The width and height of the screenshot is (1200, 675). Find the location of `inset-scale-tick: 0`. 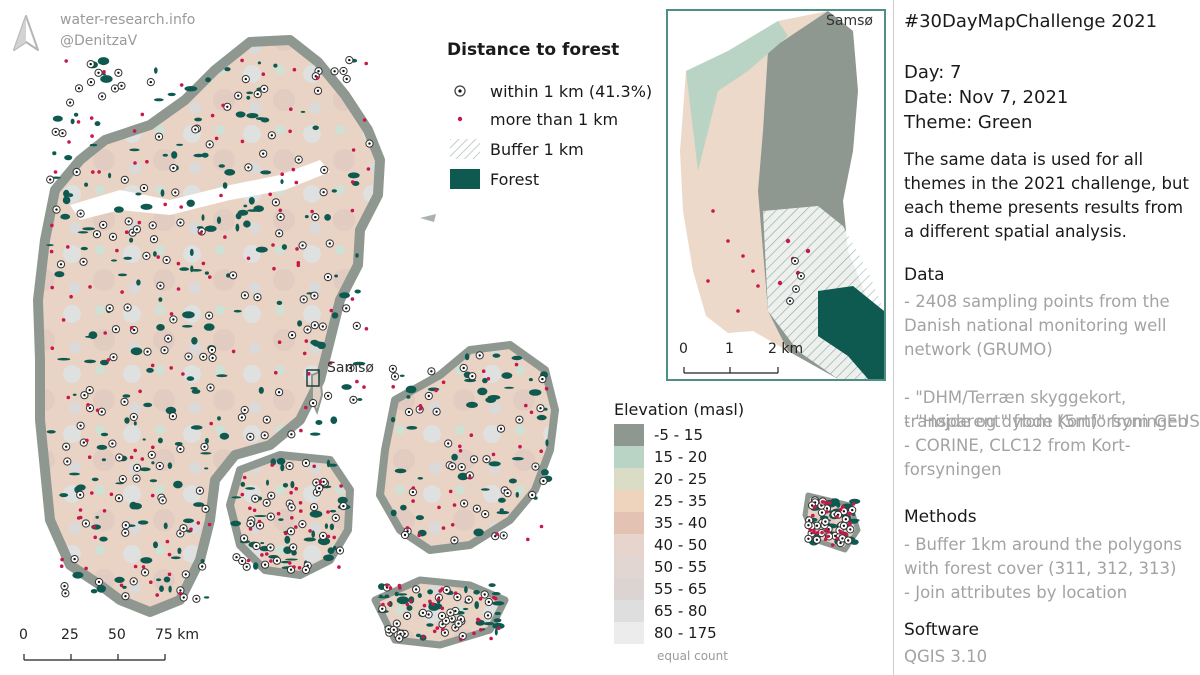

inset-scale-tick: 0 is located at coordinates (683, 349).